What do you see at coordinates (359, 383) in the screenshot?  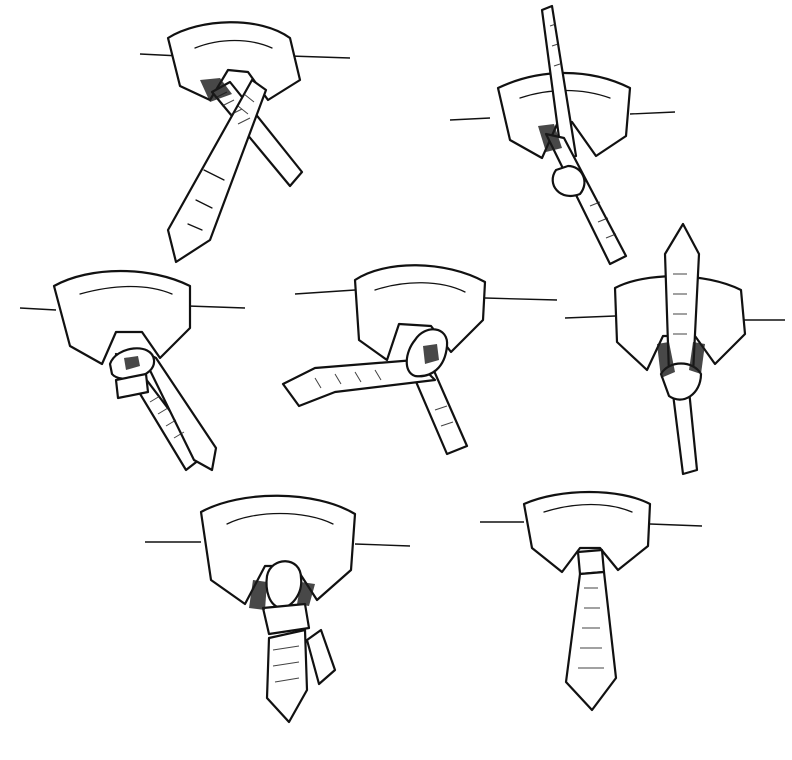 I see `wide-end-horizontal` at bounding box center [359, 383].